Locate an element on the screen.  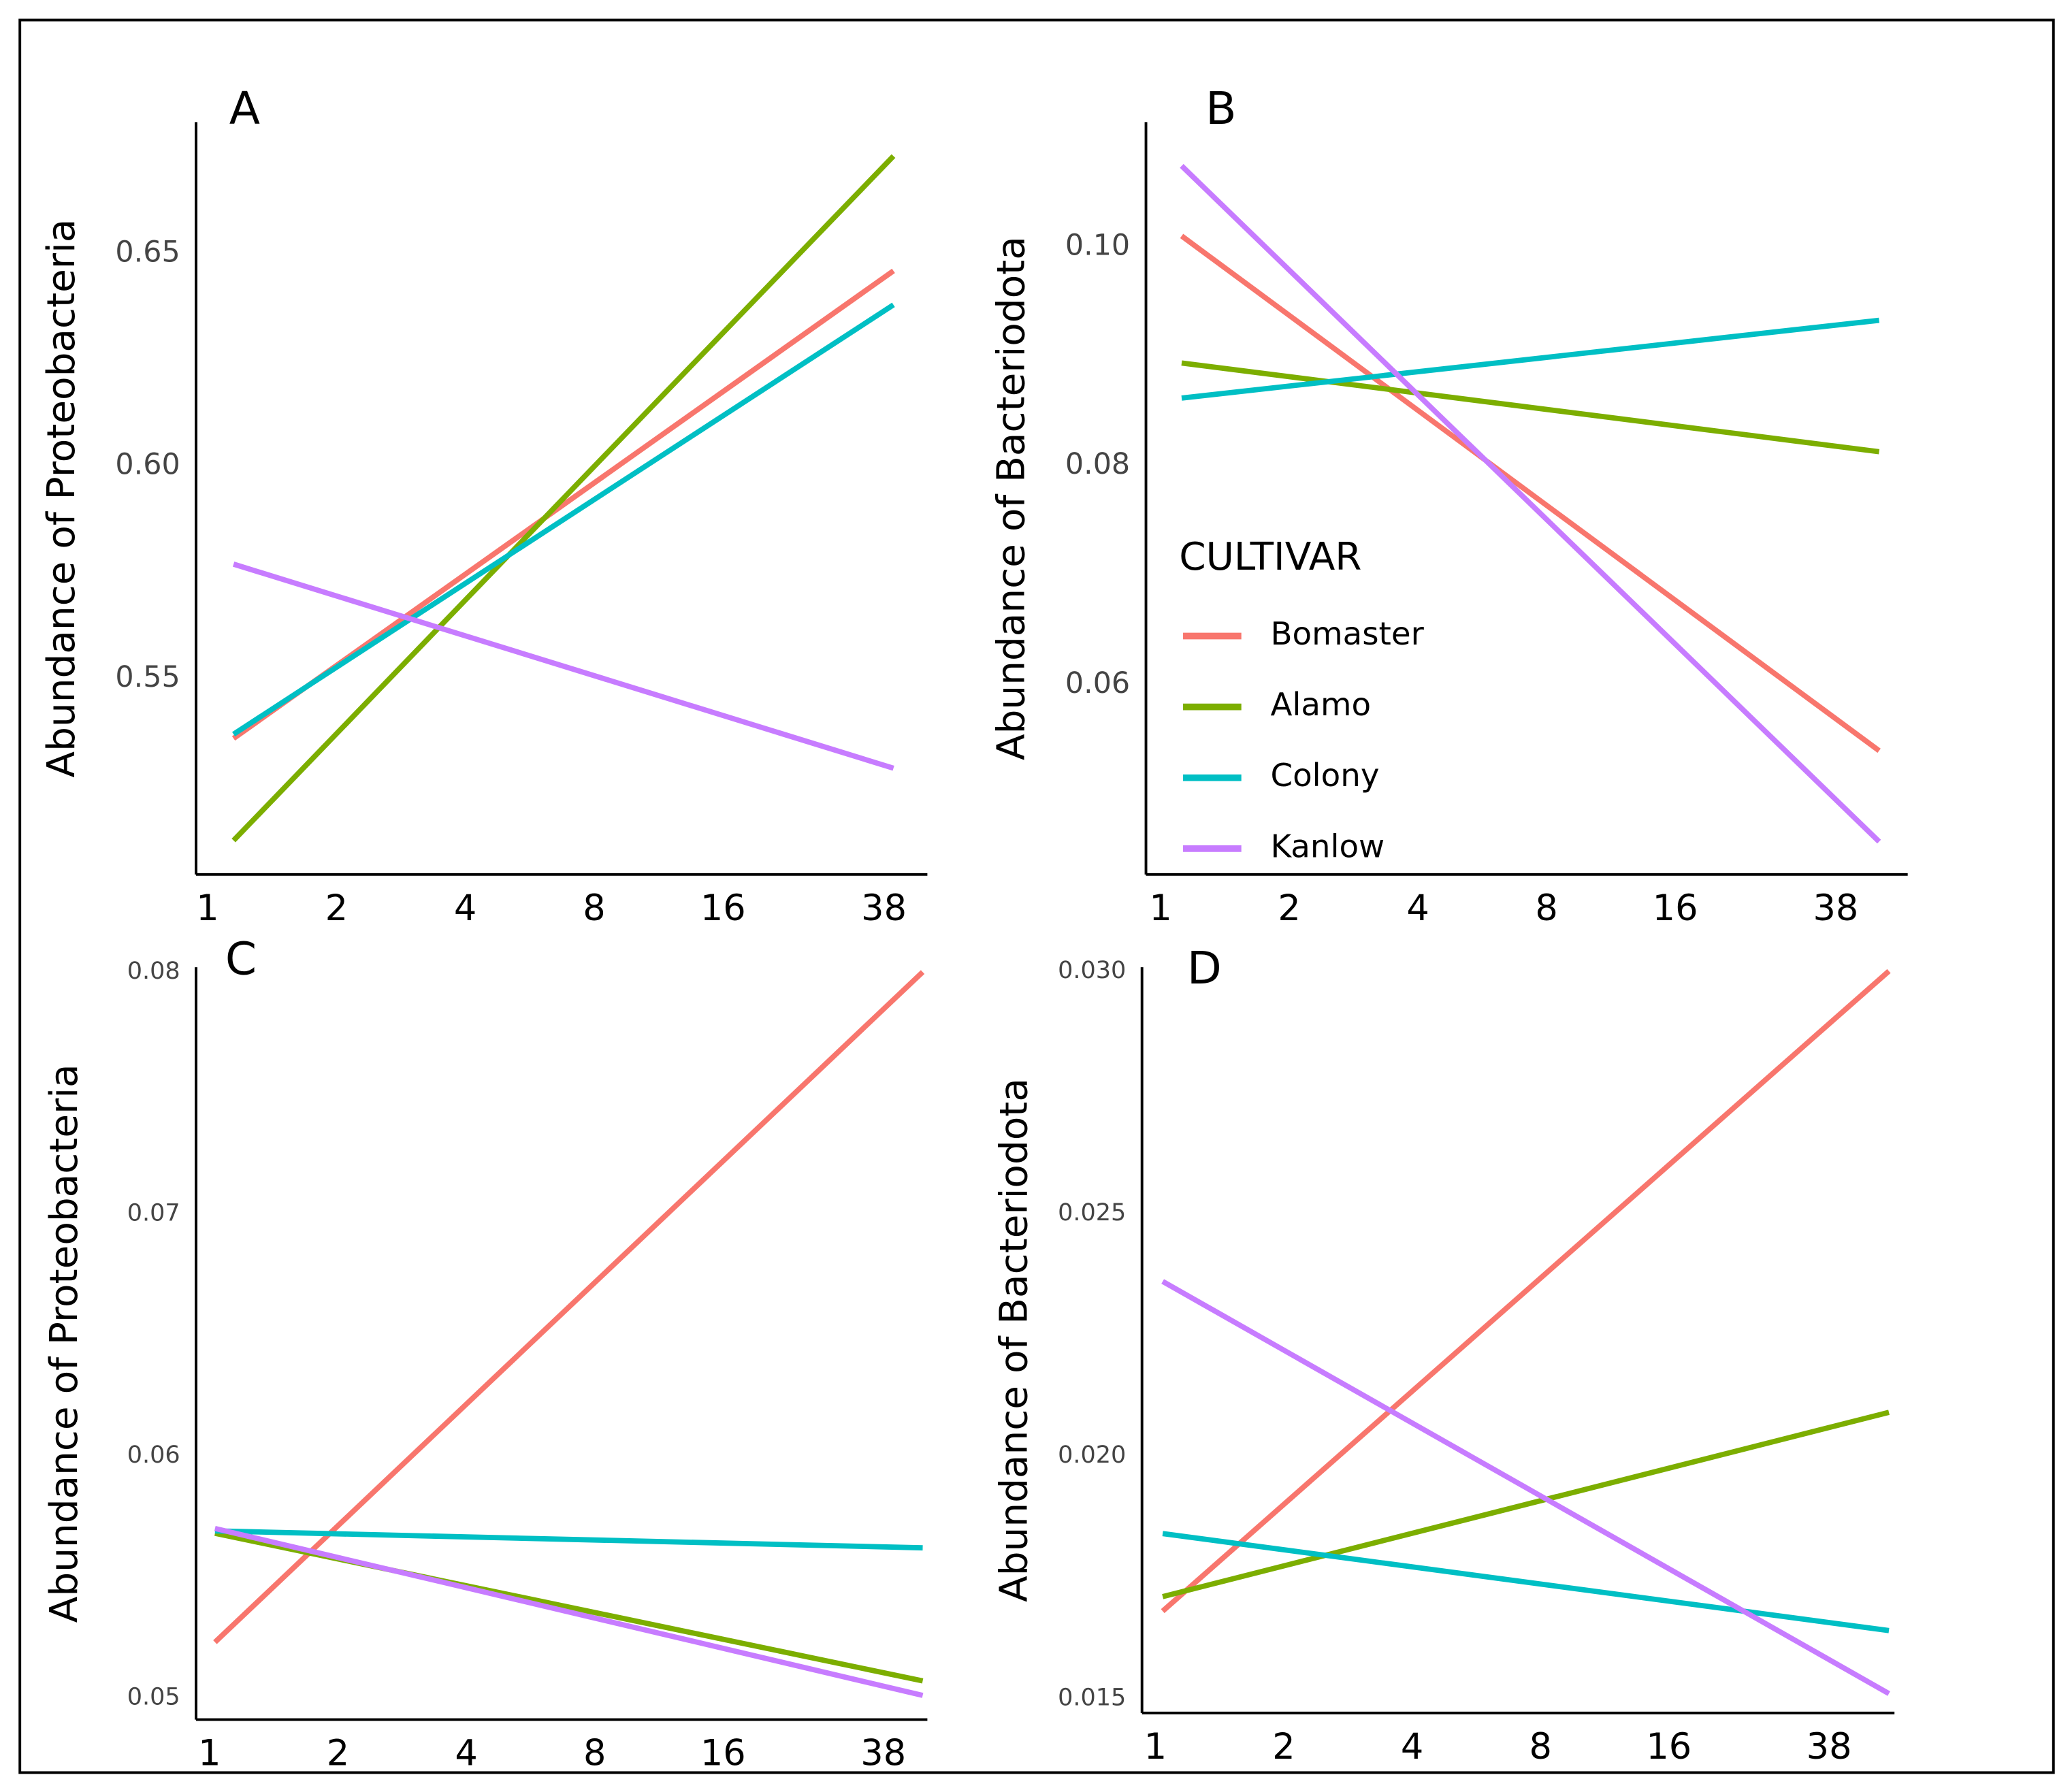
y-tick-label: 0.015 is located at coordinates (1092, 1697).